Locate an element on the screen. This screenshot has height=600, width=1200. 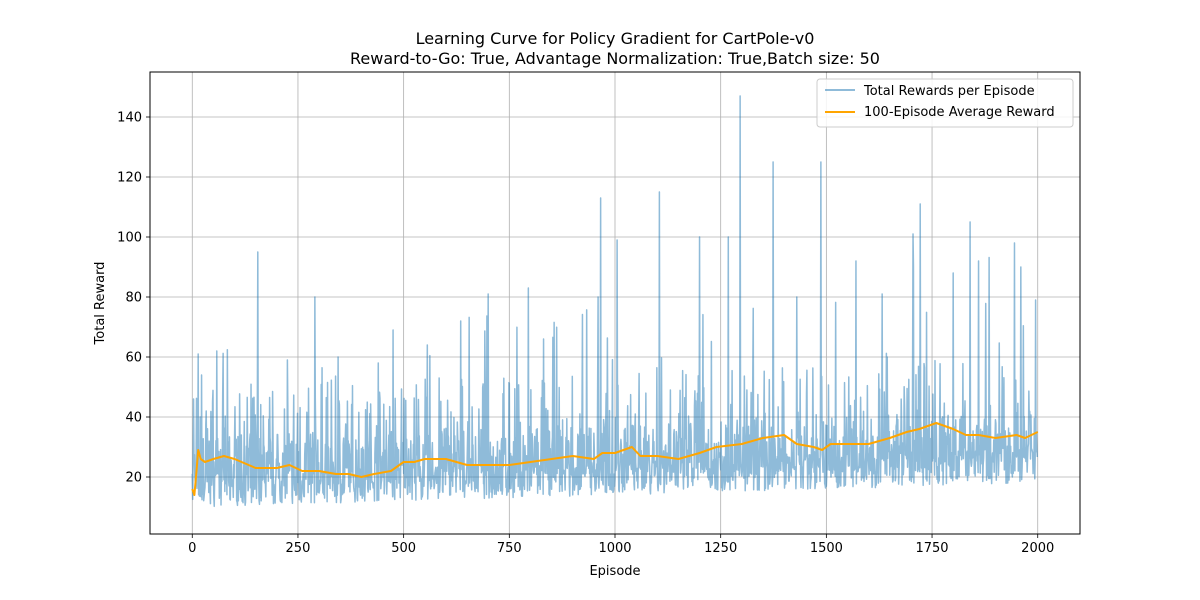
x-tick-label: 1250 is located at coordinates (720, 548).